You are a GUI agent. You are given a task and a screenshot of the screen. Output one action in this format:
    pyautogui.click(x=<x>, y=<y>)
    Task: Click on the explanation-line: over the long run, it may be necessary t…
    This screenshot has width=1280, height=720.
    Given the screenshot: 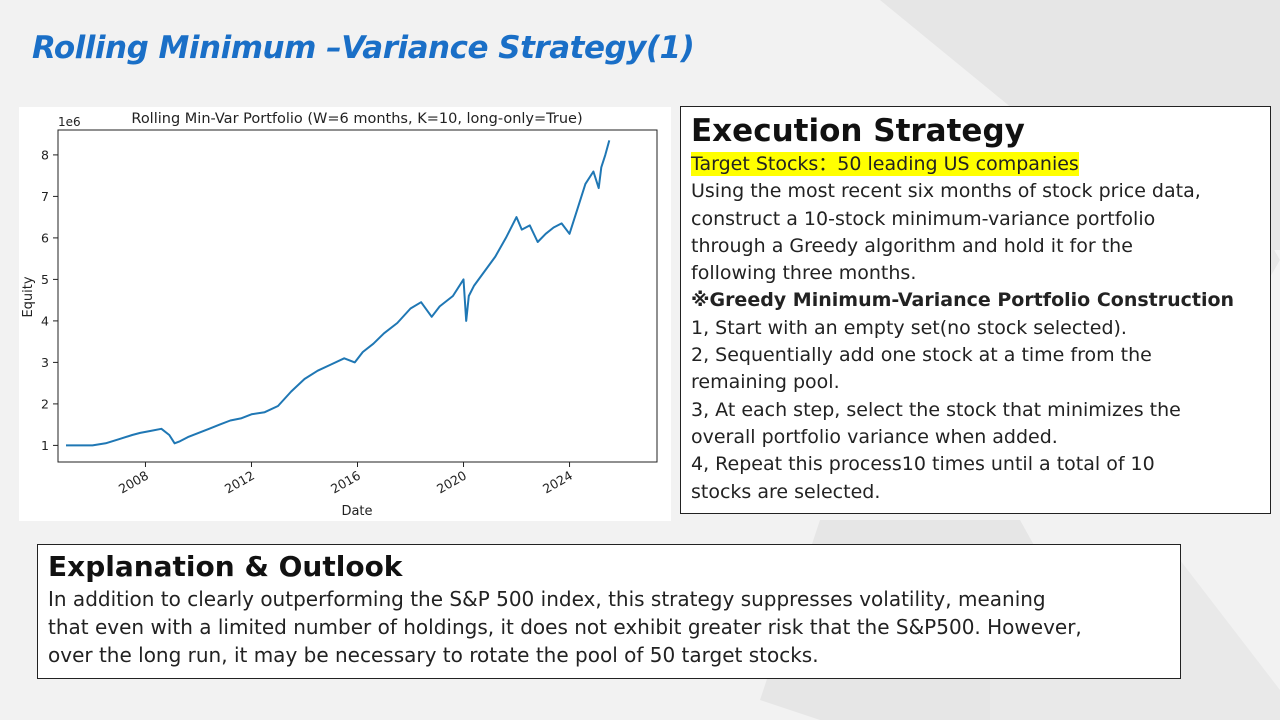 What is the action you would take?
    pyautogui.click(x=433, y=655)
    